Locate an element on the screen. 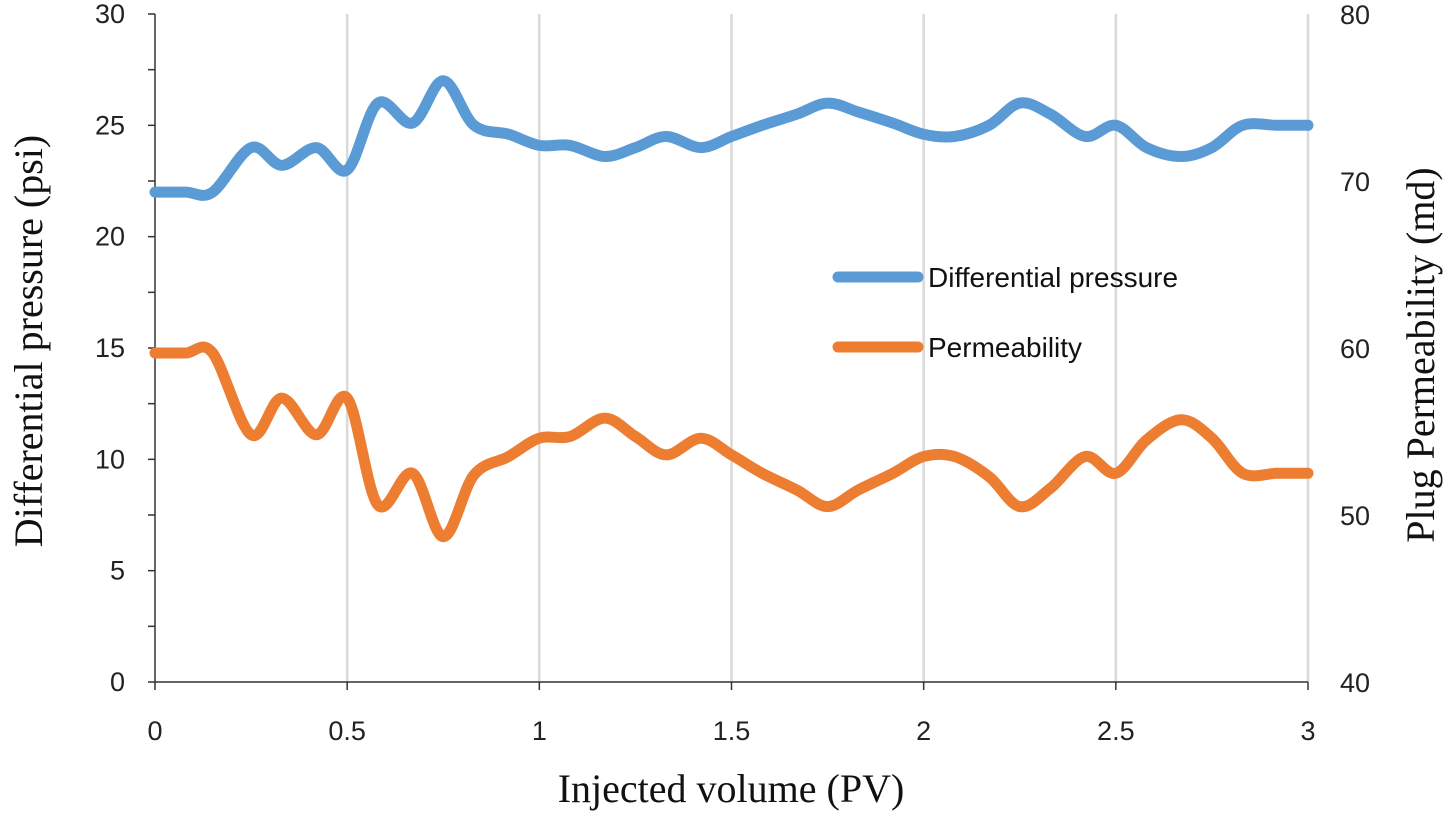 The image size is (1448, 815). x-tick-label: 2.5 is located at coordinates (1116, 731).